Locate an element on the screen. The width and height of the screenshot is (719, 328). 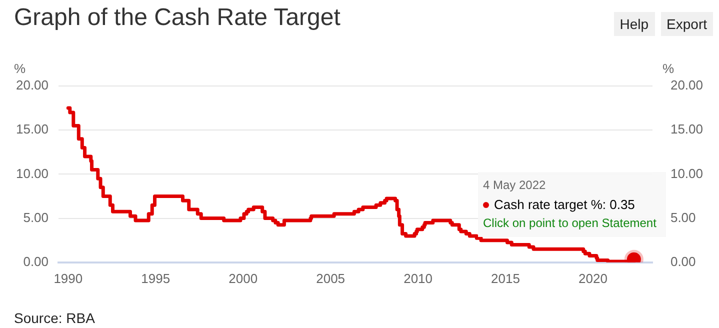
y-tick-label: 15.00 is located at coordinates (32, 129).